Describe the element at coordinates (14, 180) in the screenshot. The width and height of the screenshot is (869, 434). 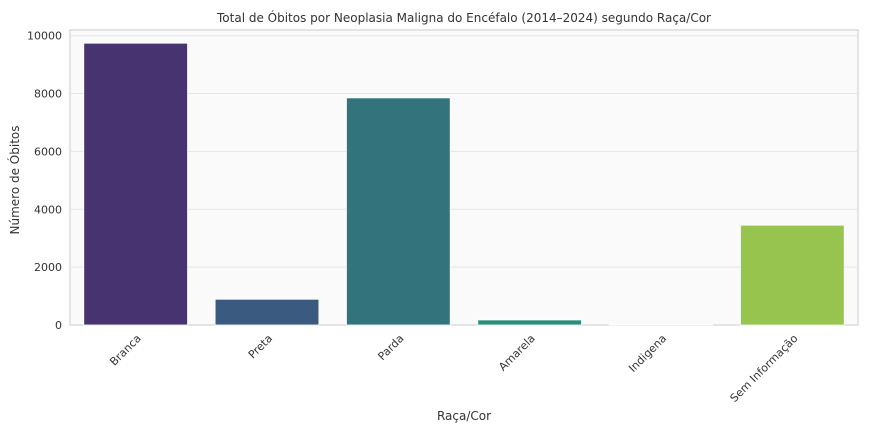
I see `y-axis-label: Número de Óbitos` at that location.